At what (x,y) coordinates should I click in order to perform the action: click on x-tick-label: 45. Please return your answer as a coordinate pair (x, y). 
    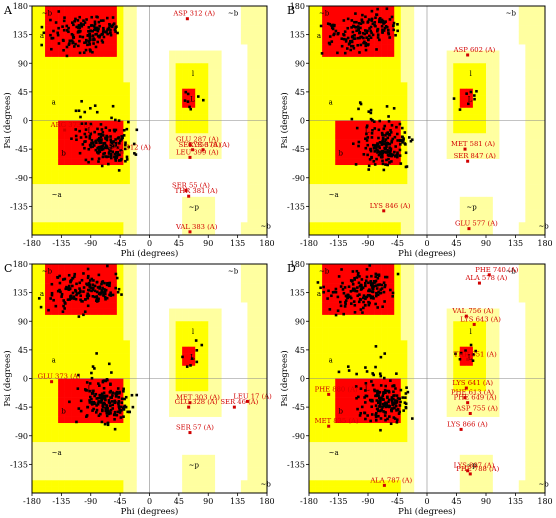
    Looking at the image, I should click on (179, 501).